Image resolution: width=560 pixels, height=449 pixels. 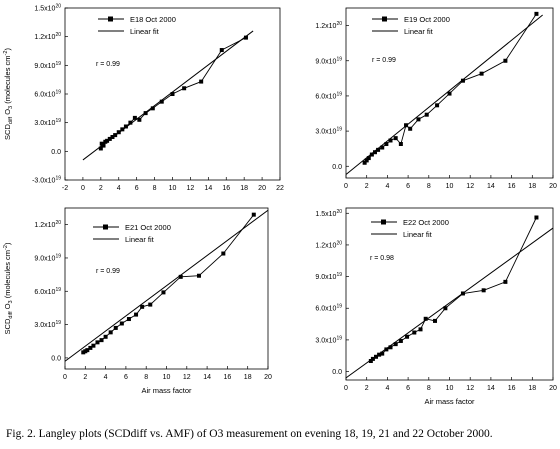 I want to click on y-tick-label: 9.0x10¹⁹, so click(x=47, y=257).